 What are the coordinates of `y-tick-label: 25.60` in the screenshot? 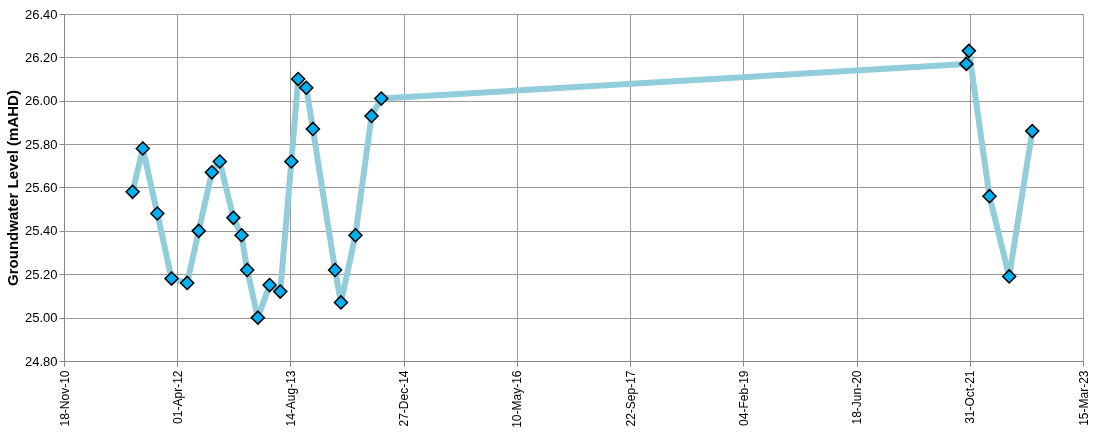 It's located at (41, 187).